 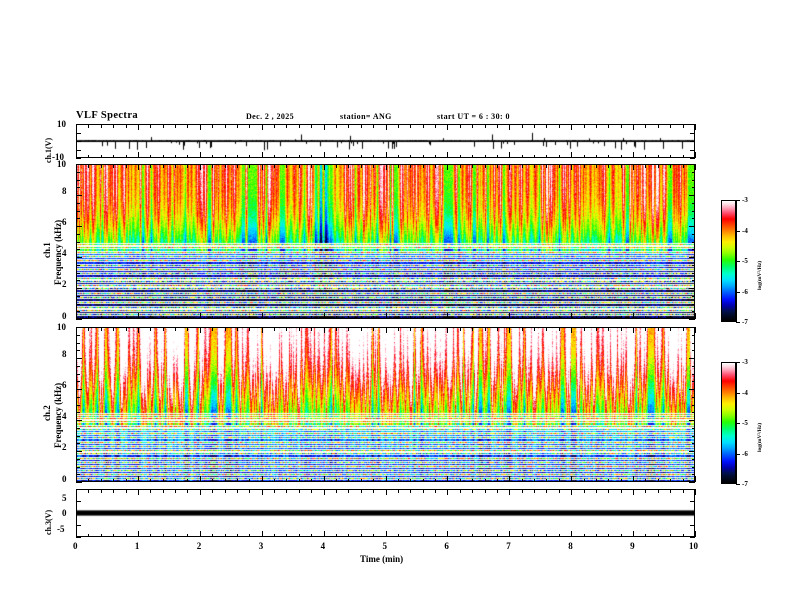 What do you see at coordinates (64, 479) in the screenshot?
I see `ch2-spec-ytick-0: 0` at bounding box center [64, 479].